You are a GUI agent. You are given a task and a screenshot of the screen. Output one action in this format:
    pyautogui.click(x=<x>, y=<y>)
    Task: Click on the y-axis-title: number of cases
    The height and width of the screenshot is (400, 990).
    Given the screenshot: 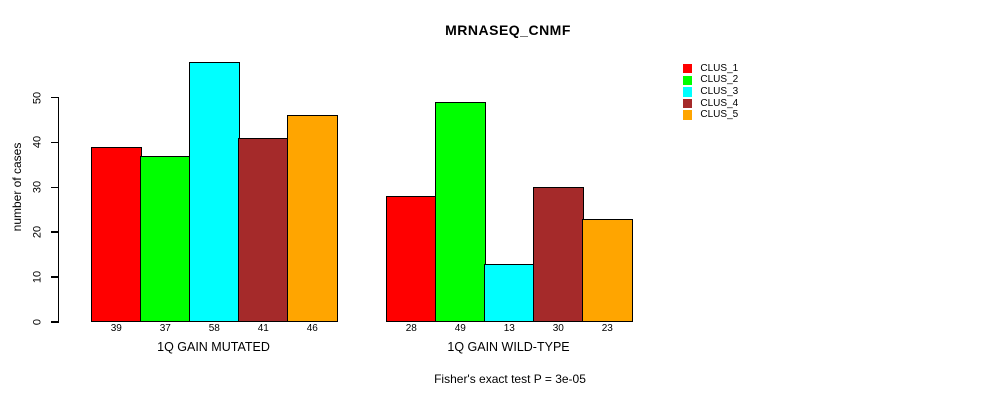 What is the action you would take?
    pyautogui.click(x=17, y=187)
    